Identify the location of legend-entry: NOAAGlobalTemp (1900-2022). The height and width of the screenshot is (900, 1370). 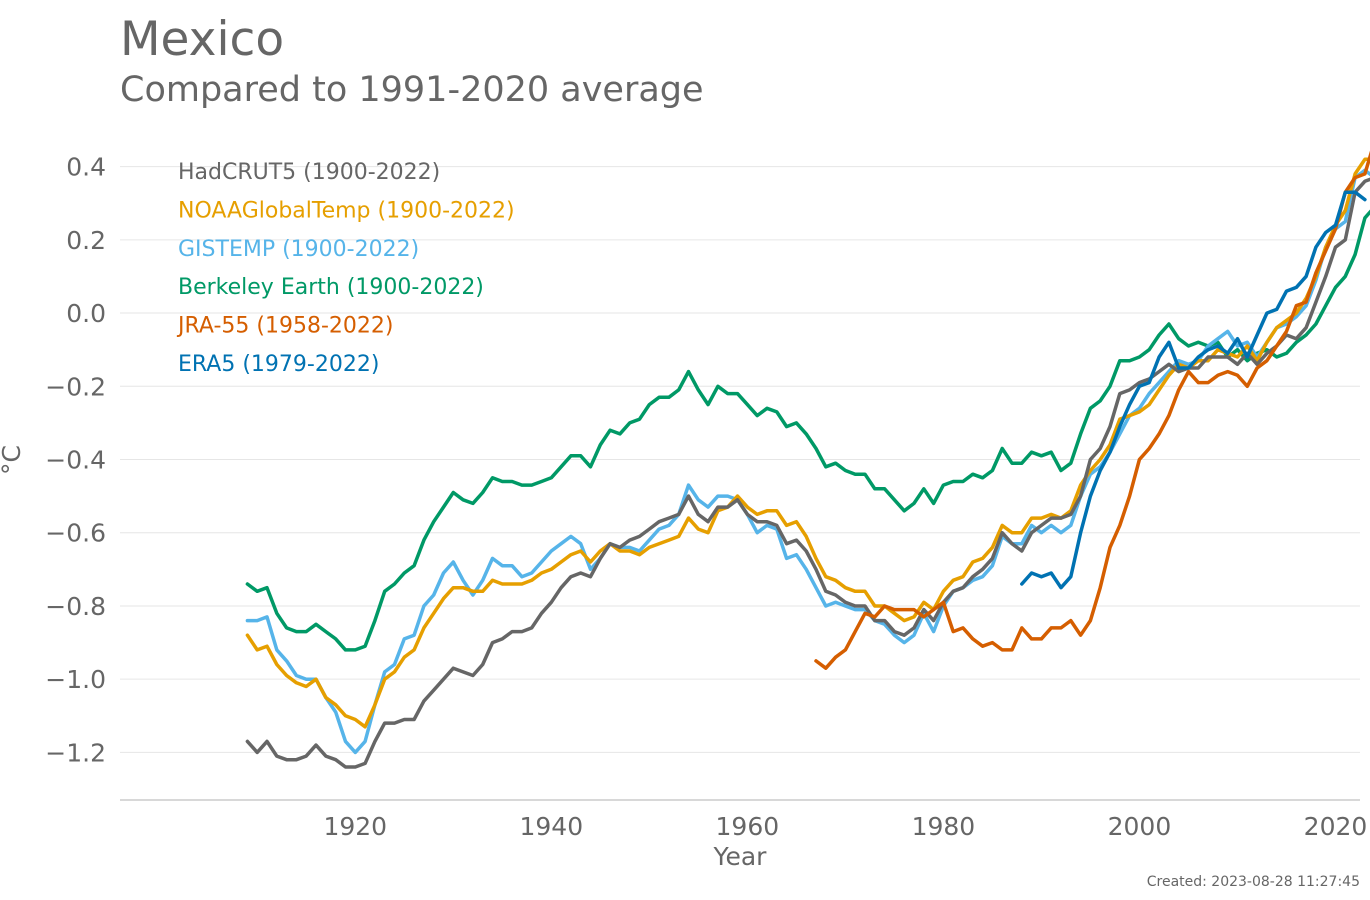
(346, 210).